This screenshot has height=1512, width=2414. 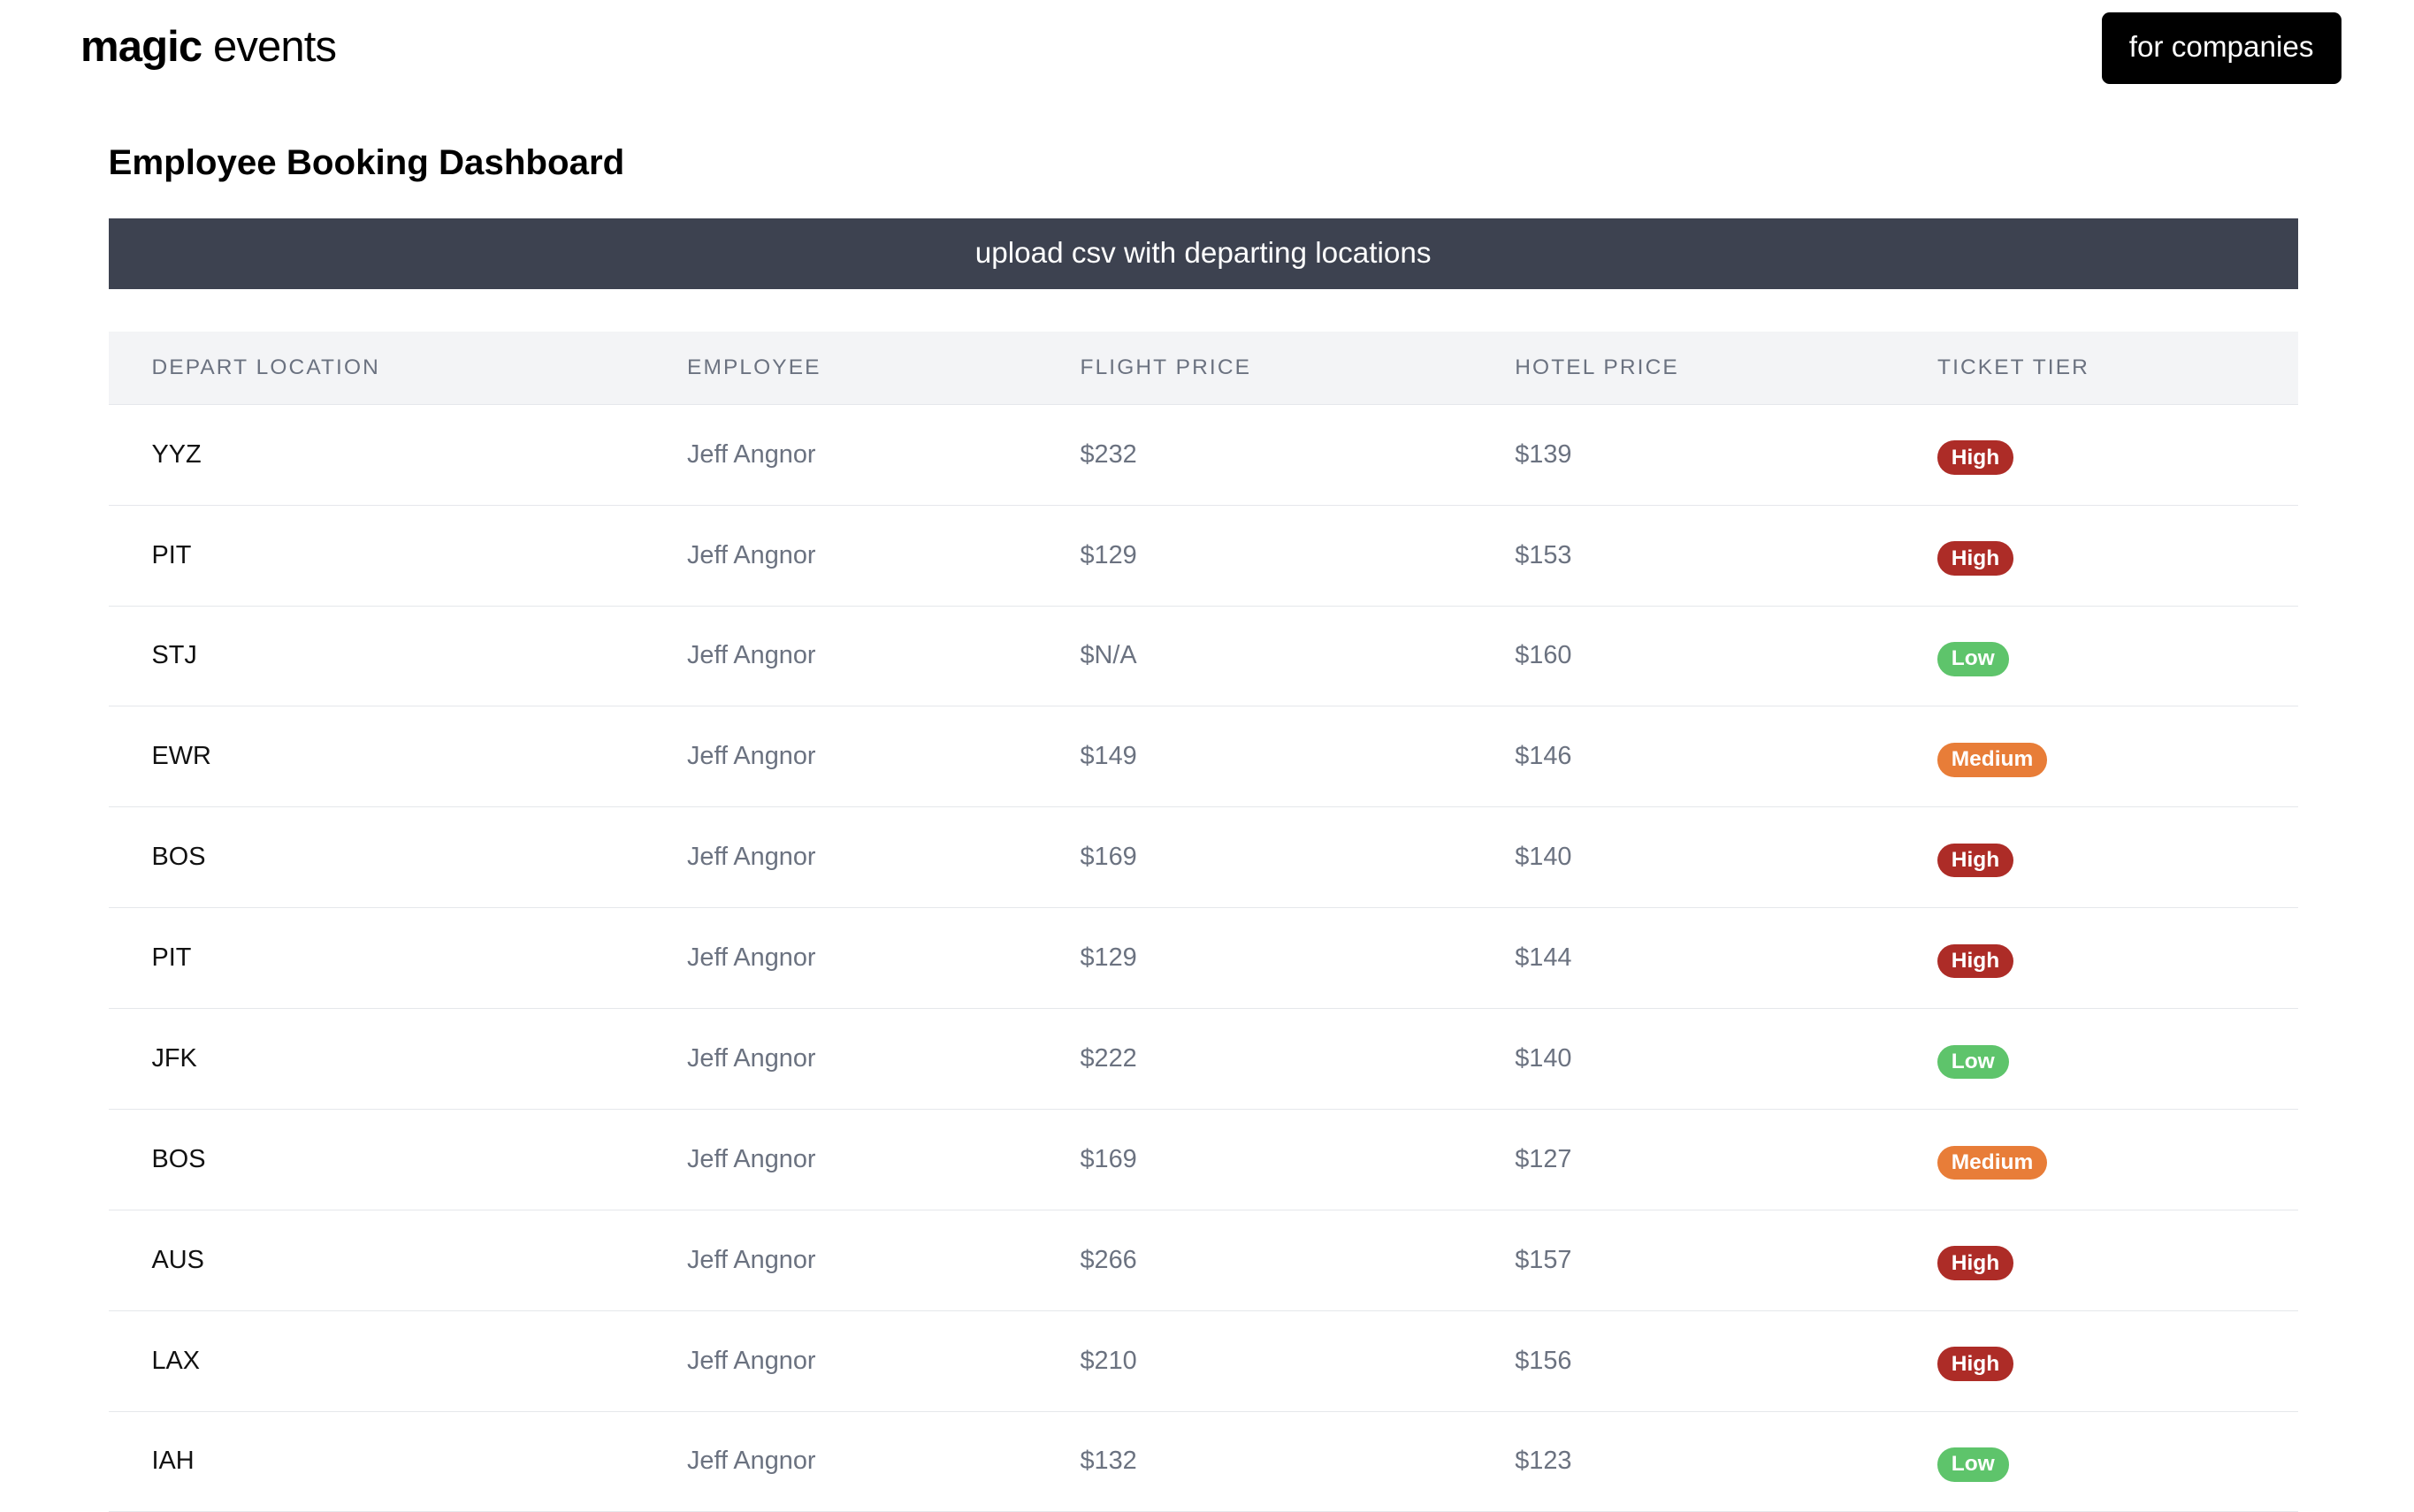 I want to click on cell-flight-price: $N/A, so click(x=1298, y=656).